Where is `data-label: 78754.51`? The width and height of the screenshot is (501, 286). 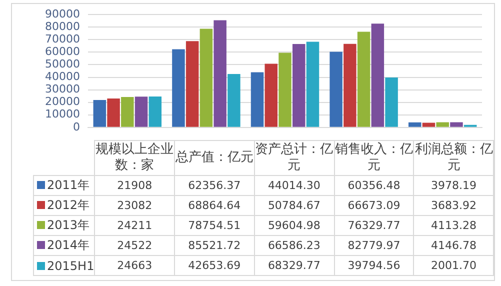 data-label: 78754.51 is located at coordinates (214, 226).